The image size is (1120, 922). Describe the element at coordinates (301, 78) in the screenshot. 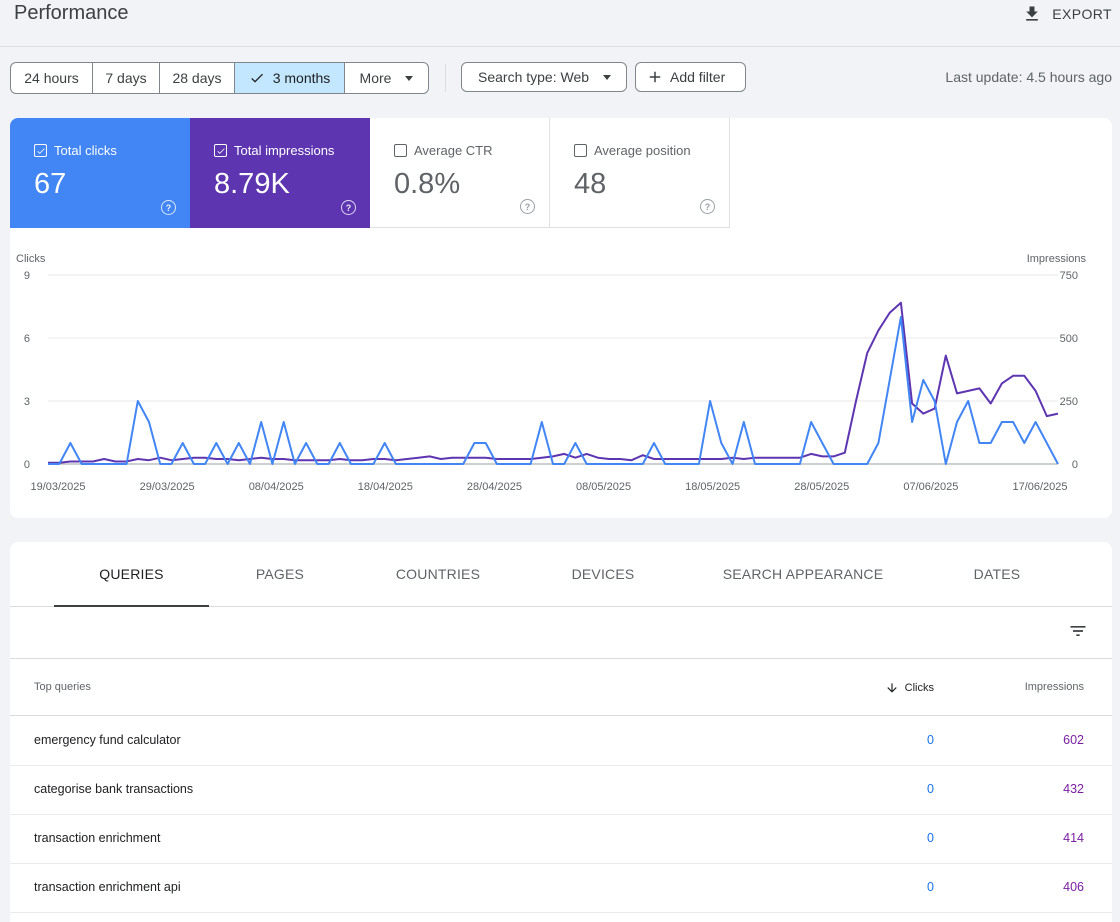

I see `range-label: 3 months` at that location.